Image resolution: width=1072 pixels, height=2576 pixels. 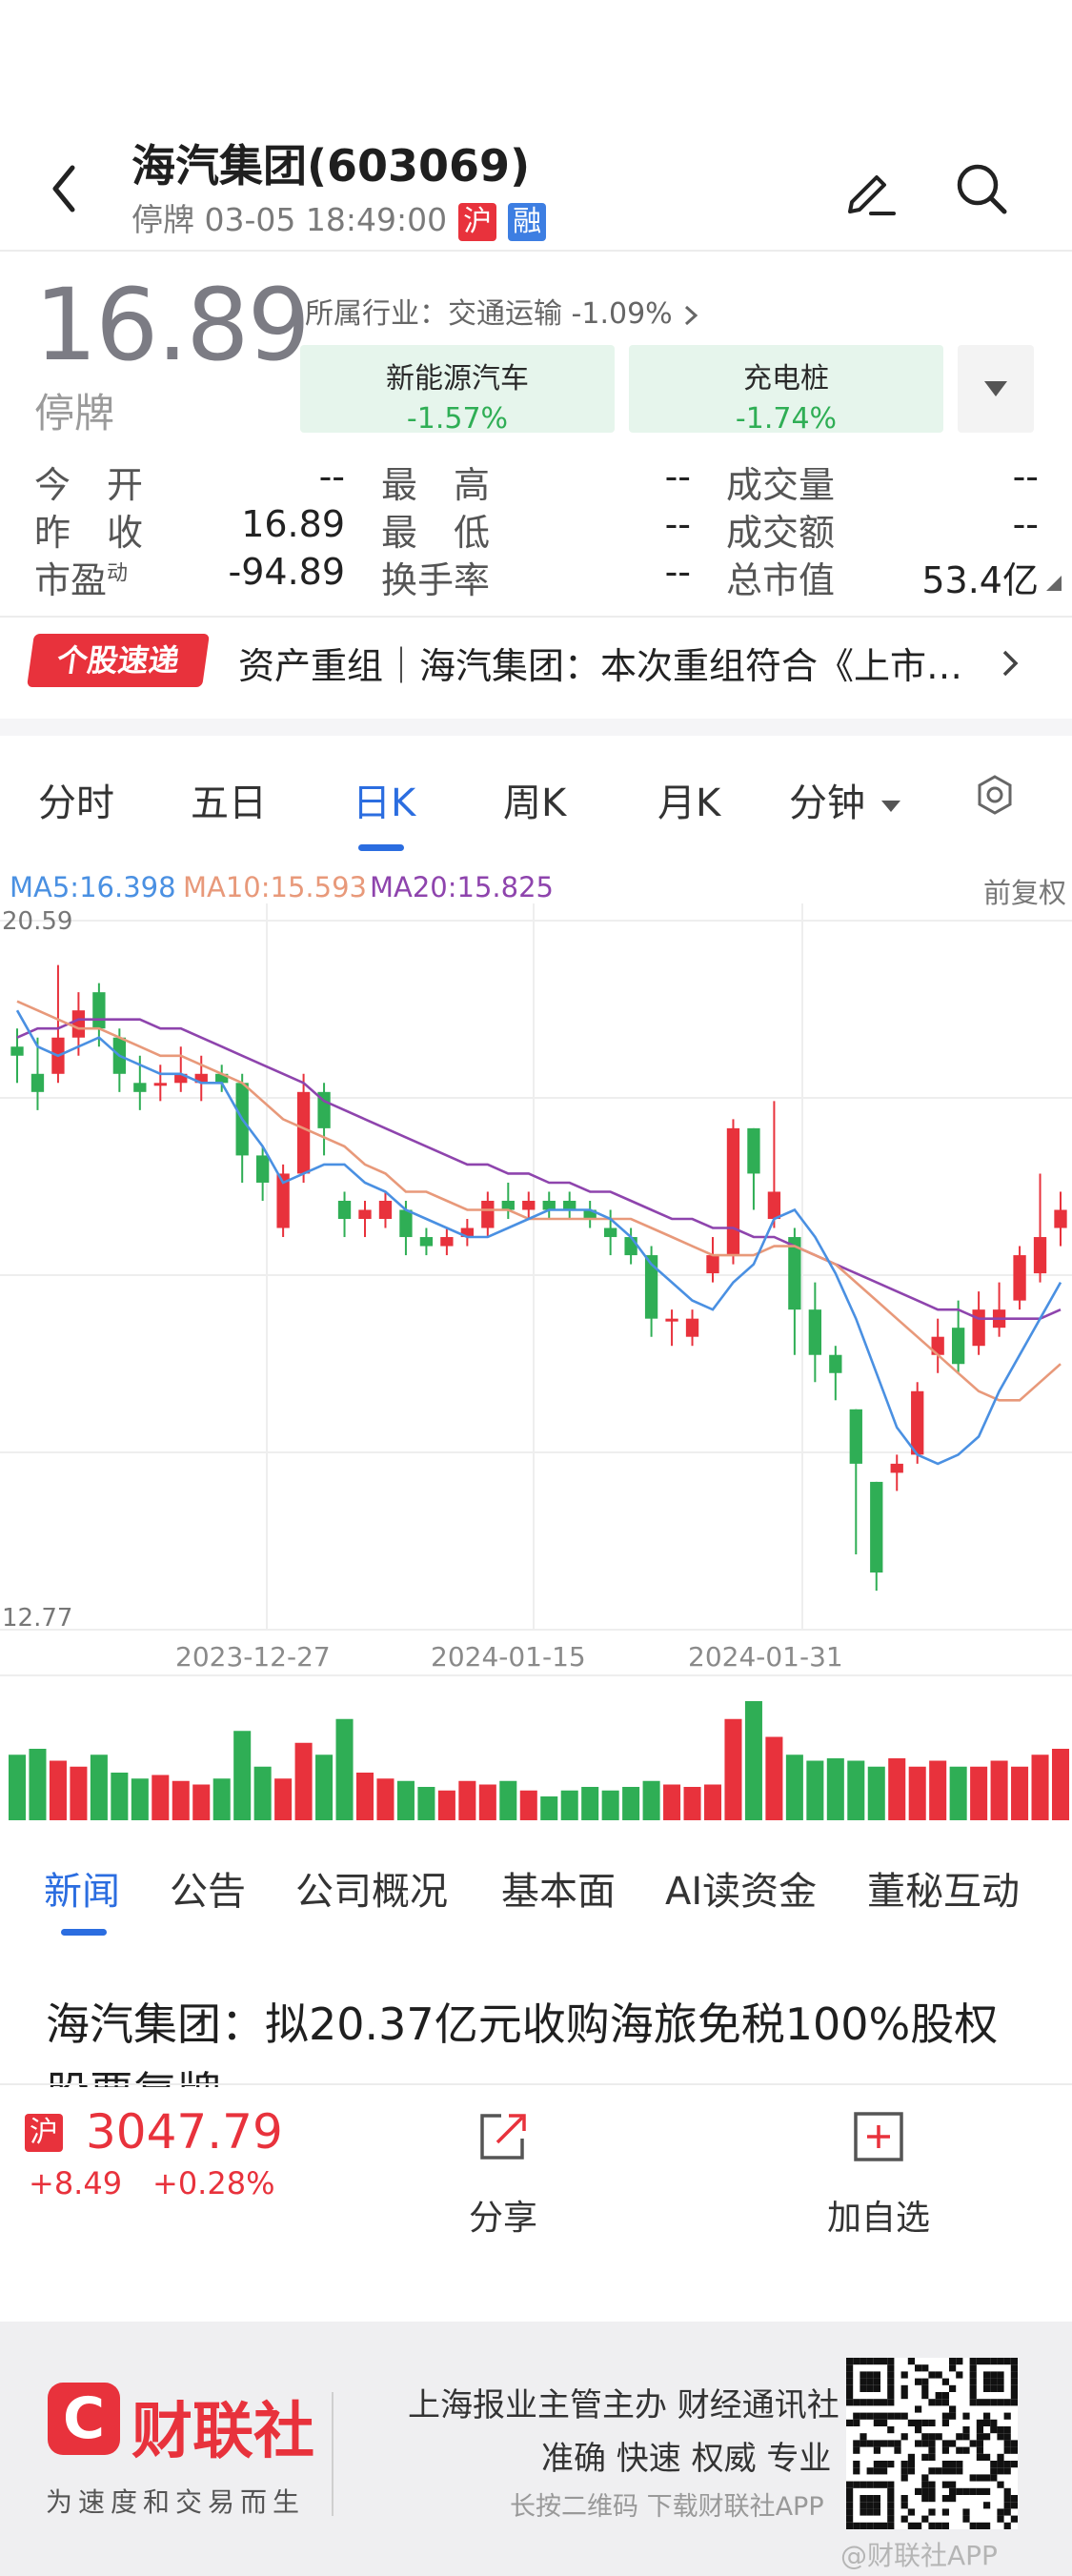 I want to click on field-label: 成交量, so click(x=781, y=485).